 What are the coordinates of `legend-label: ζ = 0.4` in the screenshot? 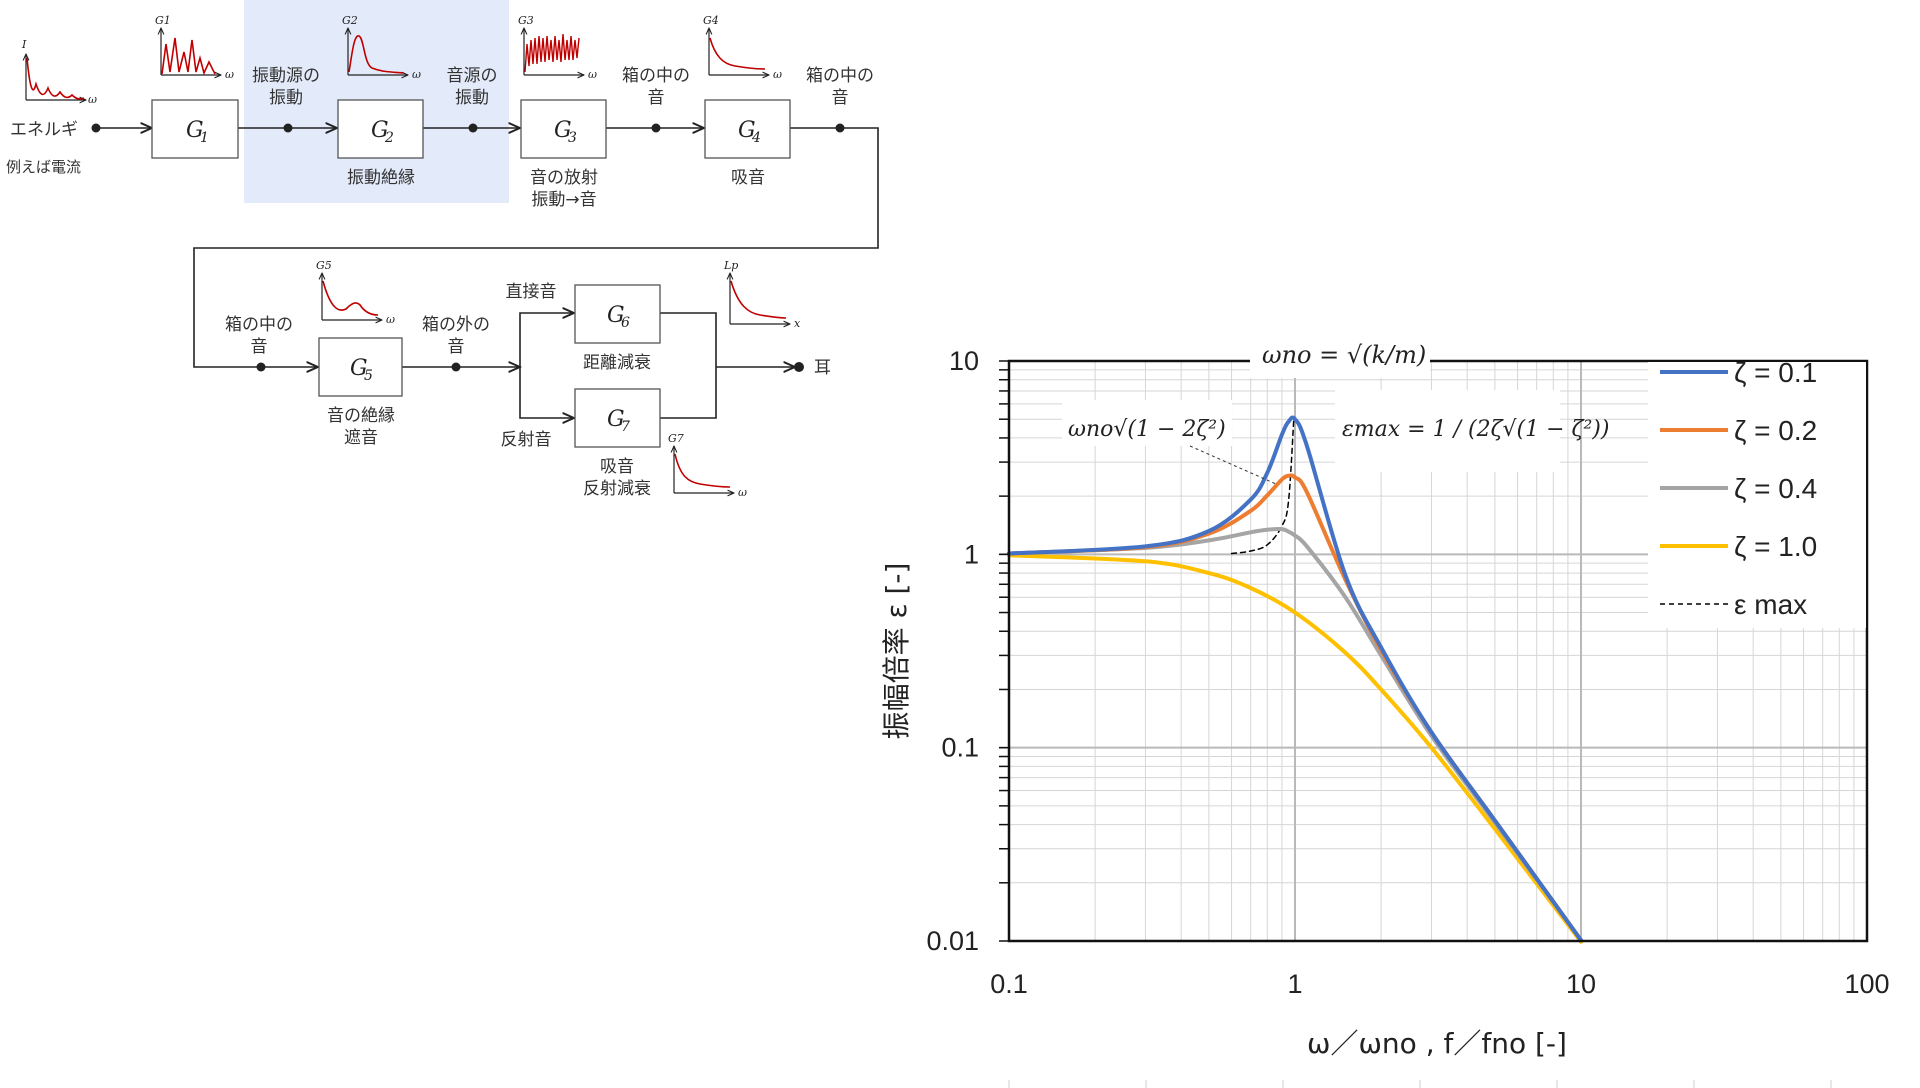 It's located at (1775, 488).